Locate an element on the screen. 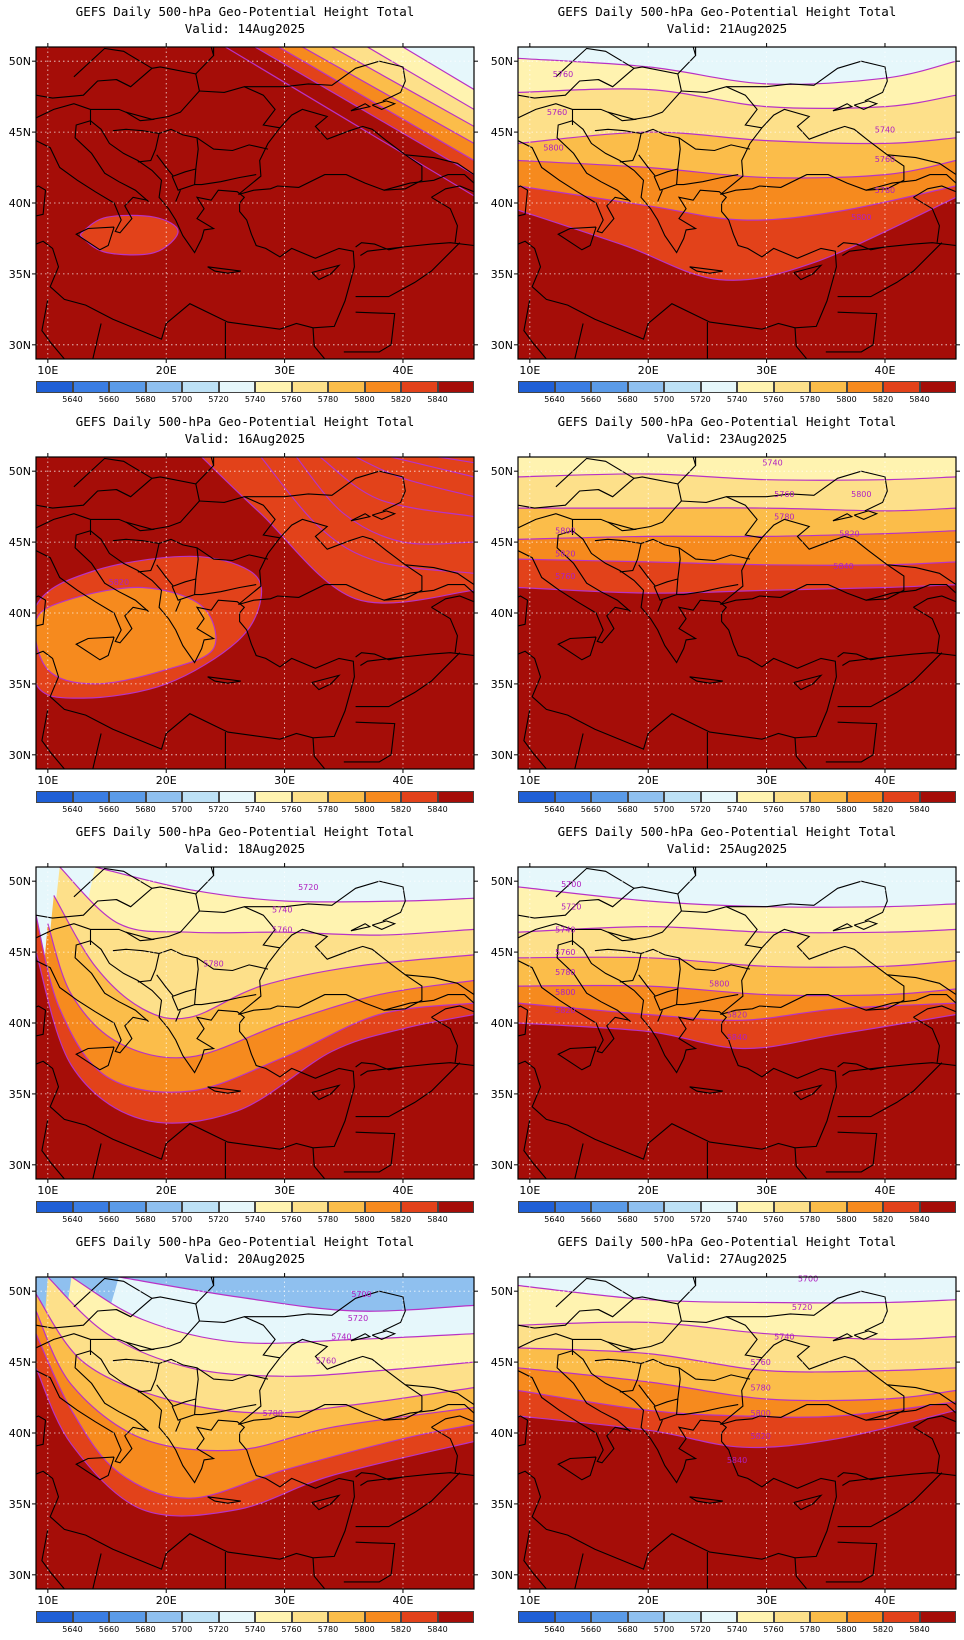  contour-label: 5760 is located at coordinates (326, 1361).